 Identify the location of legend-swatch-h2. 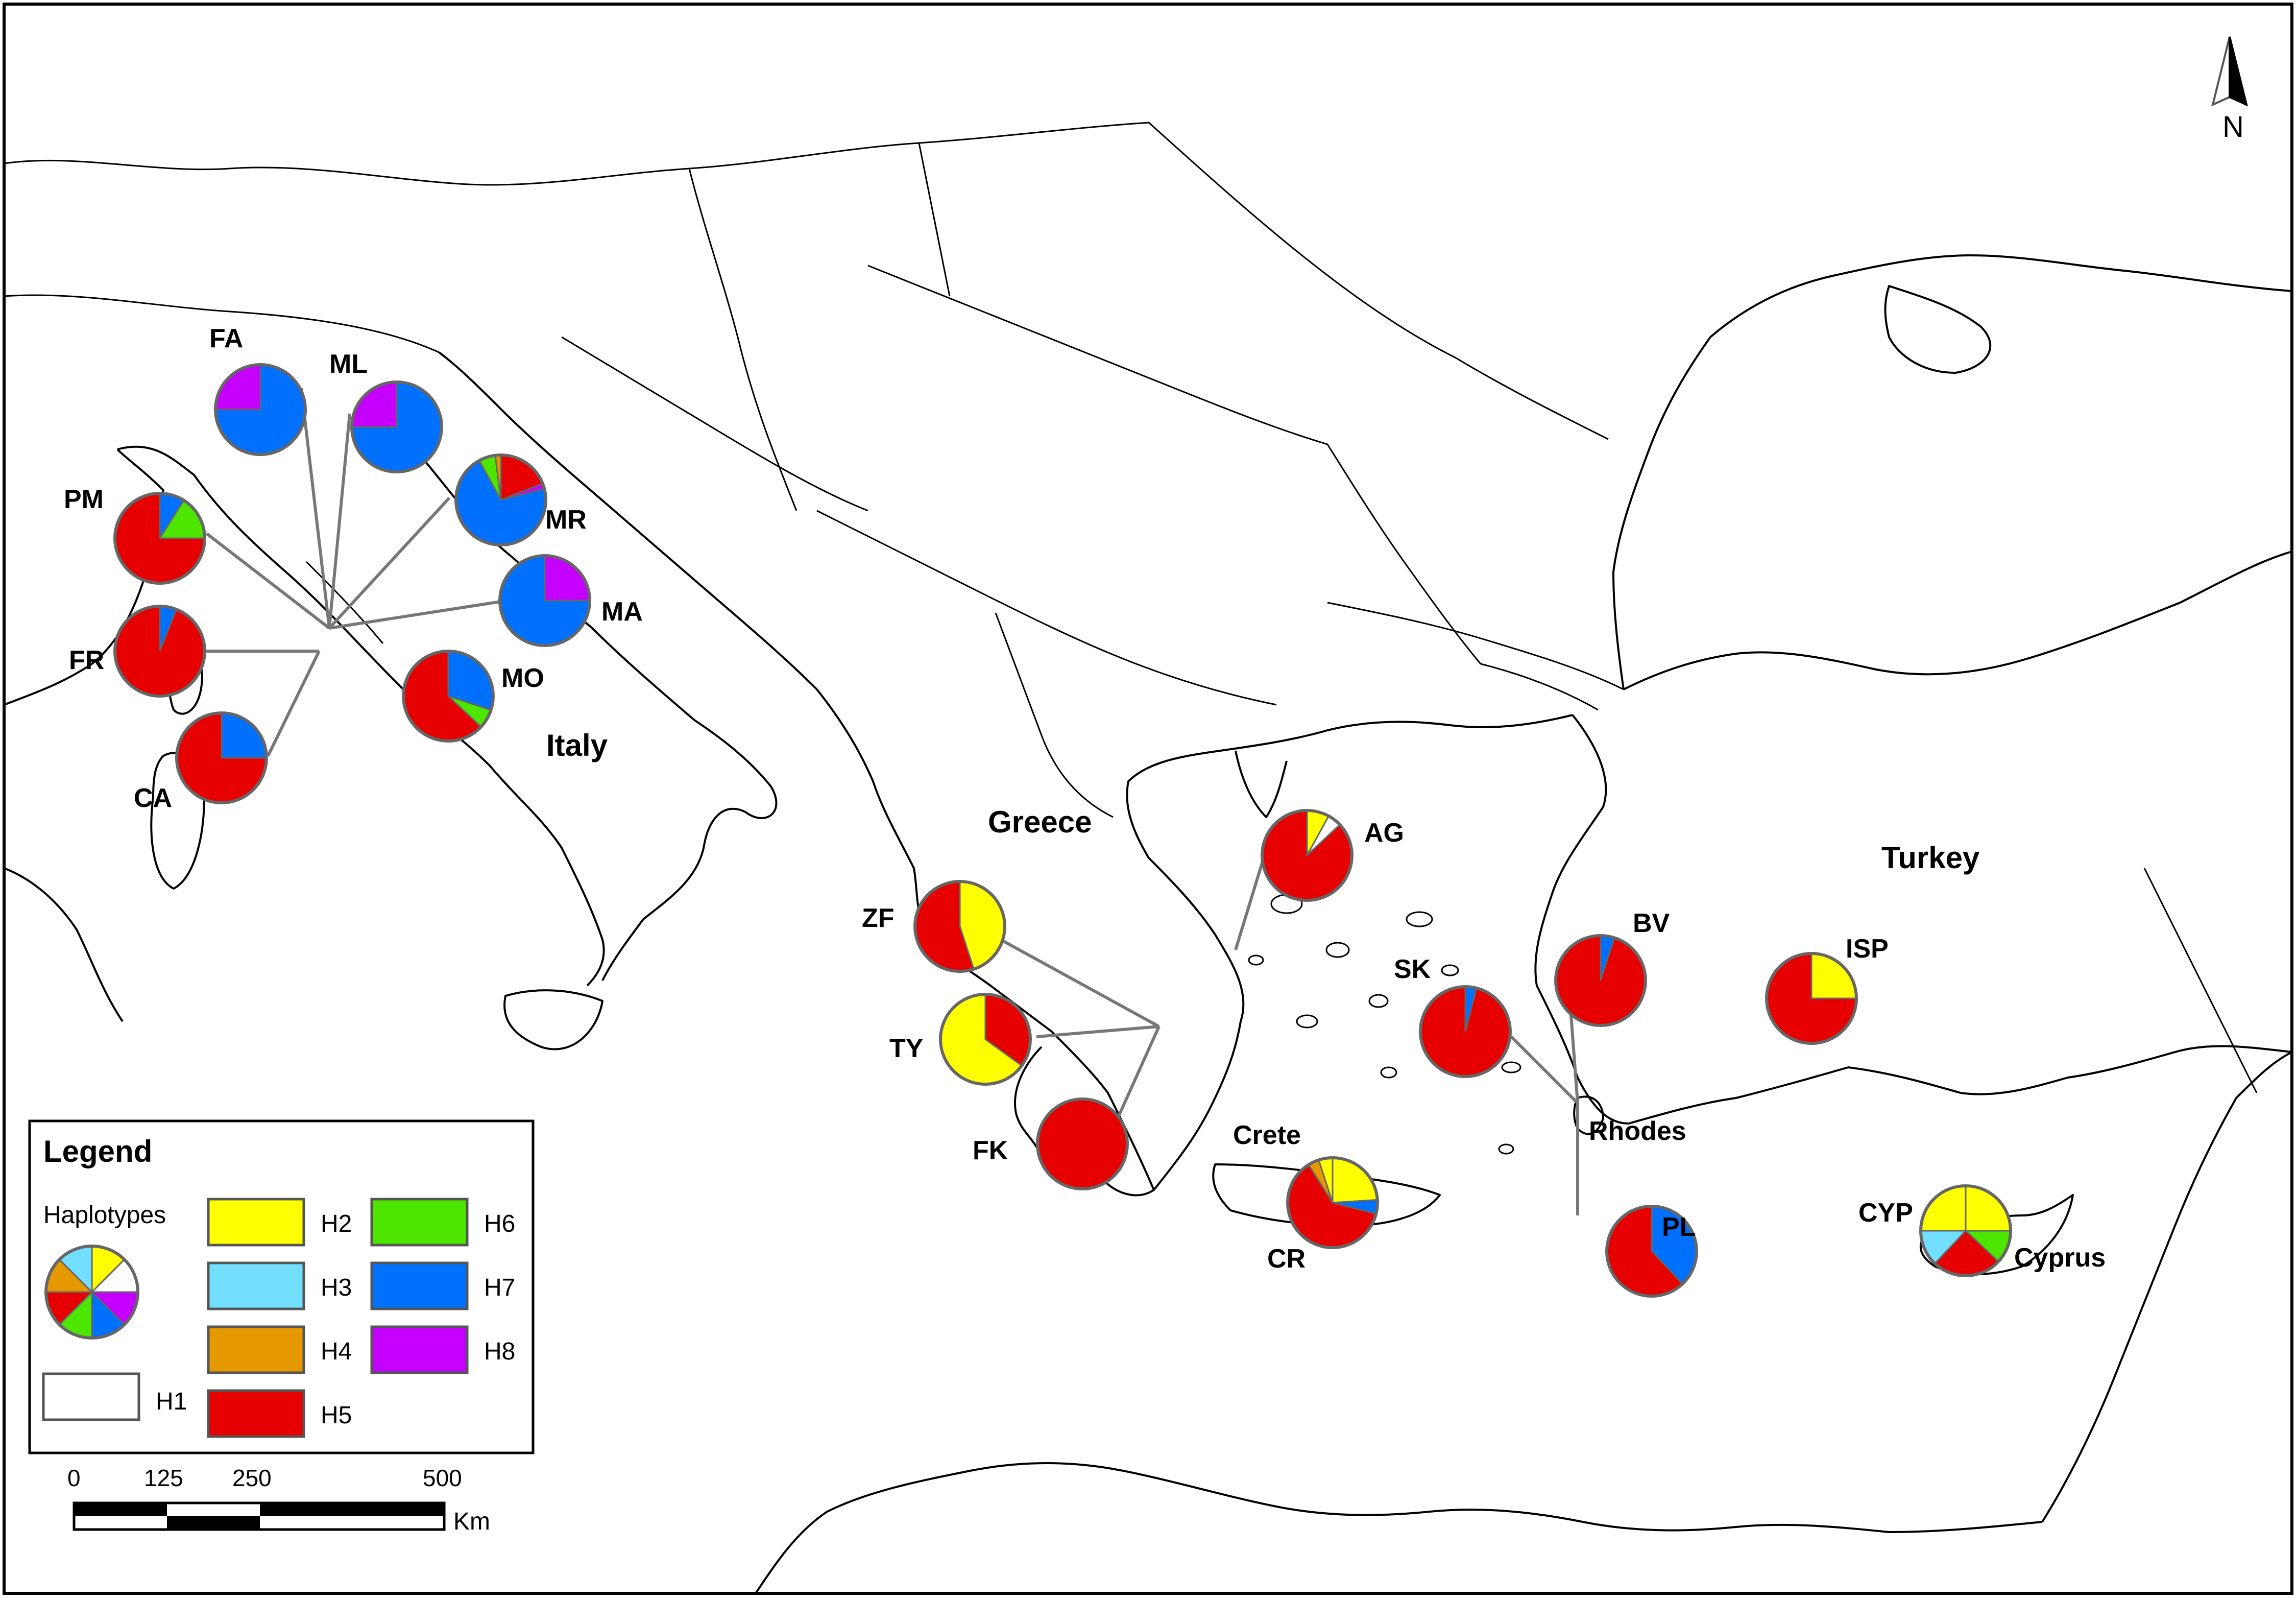
(256, 1222).